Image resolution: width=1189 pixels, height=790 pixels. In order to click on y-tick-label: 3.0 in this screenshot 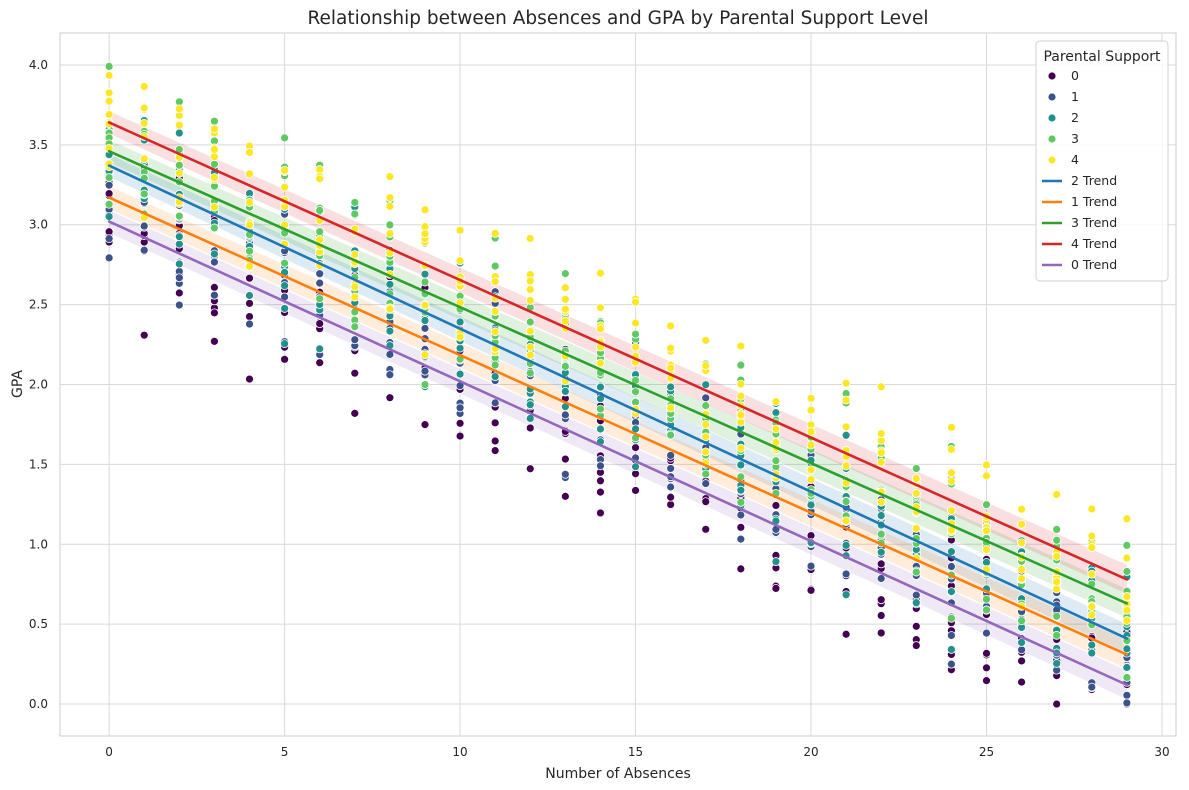, I will do `click(38, 225)`.